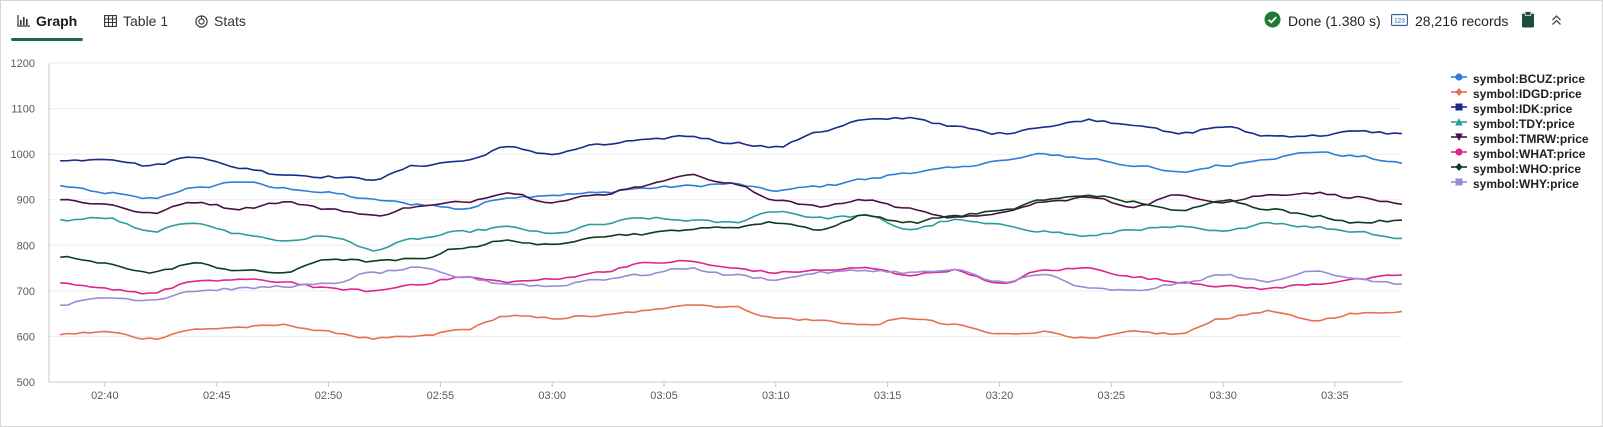 Image resolution: width=1603 pixels, height=427 pixels. I want to click on legend-label: symbol:TDY:price, so click(1524, 123).